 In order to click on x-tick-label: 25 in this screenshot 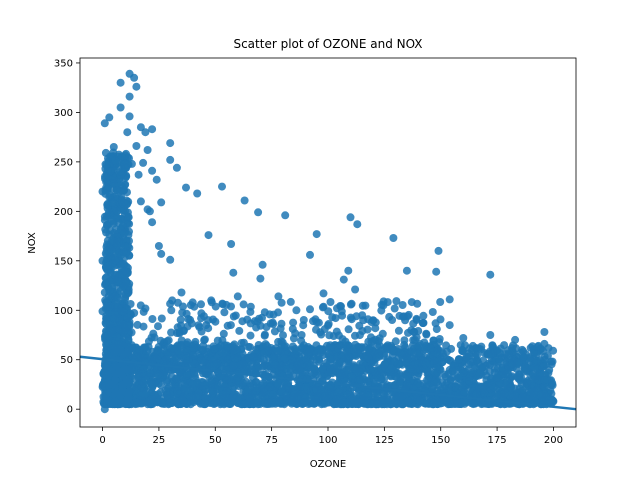, I will do `click(159, 440)`.